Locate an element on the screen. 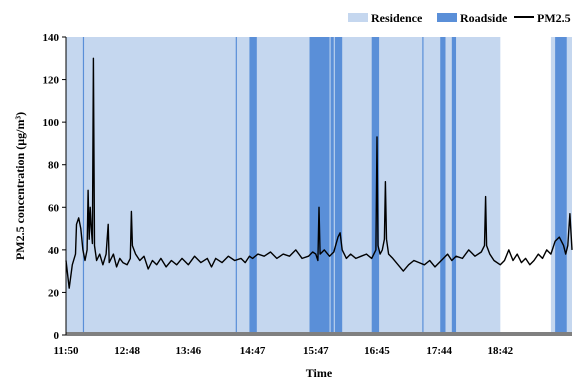 The height and width of the screenshot is (381, 583). legend-roadside-label: Roadside is located at coordinates (484, 18).